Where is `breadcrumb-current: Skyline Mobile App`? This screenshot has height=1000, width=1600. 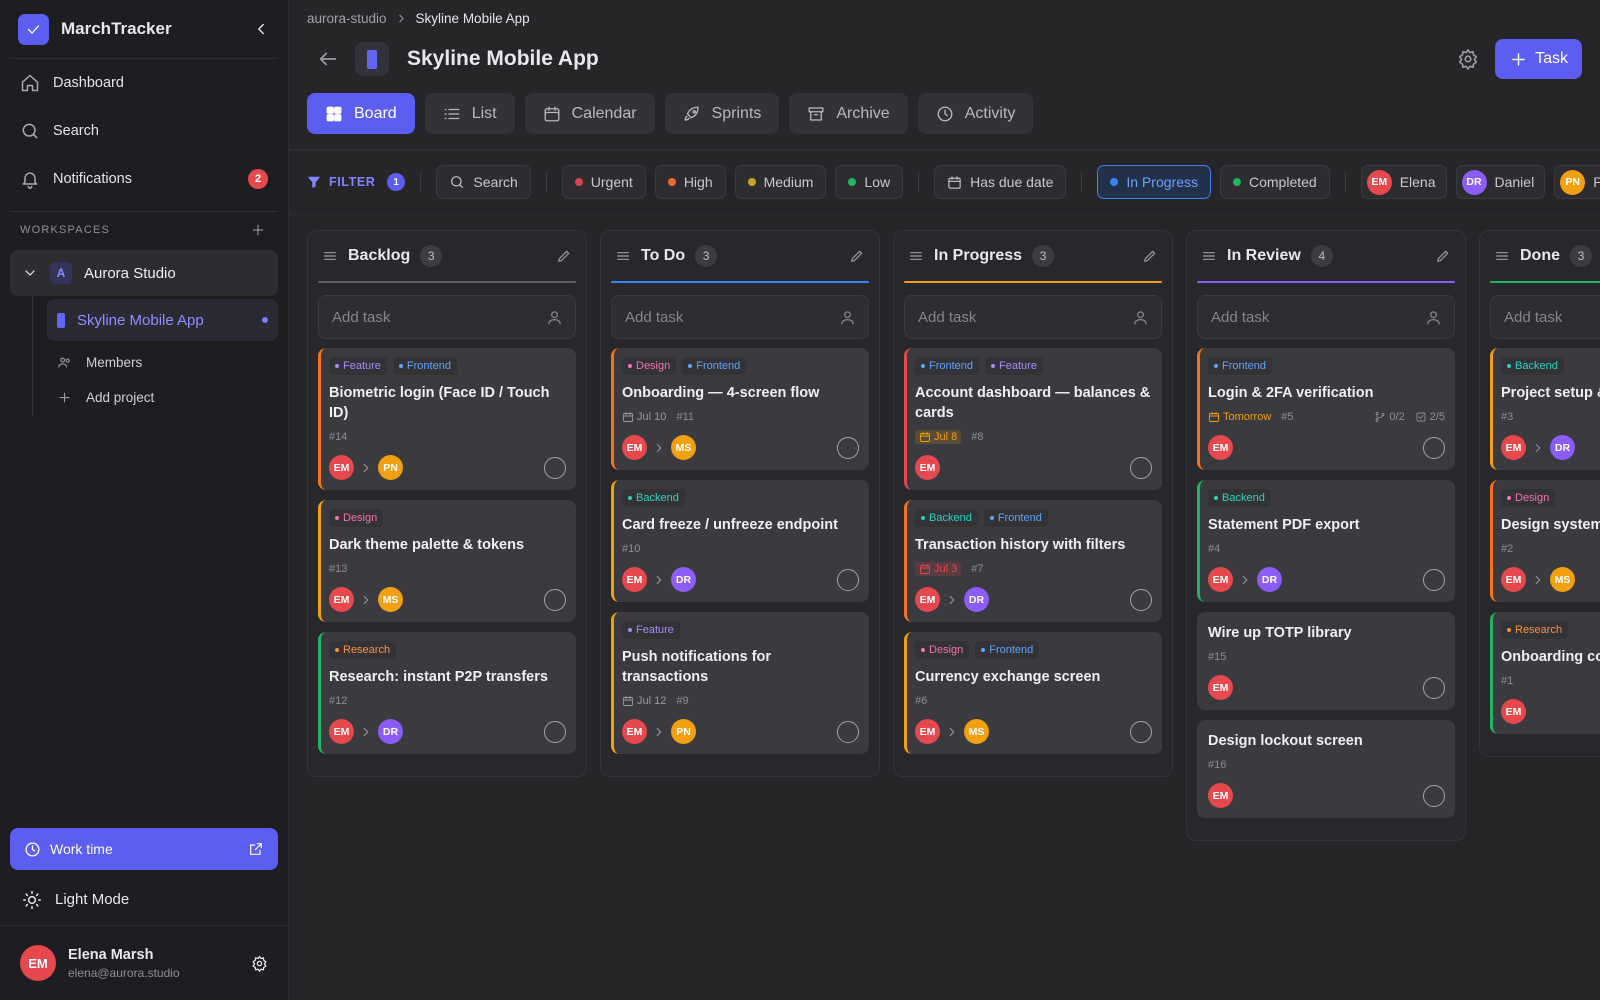 breadcrumb-current: Skyline Mobile App is located at coordinates (472, 18).